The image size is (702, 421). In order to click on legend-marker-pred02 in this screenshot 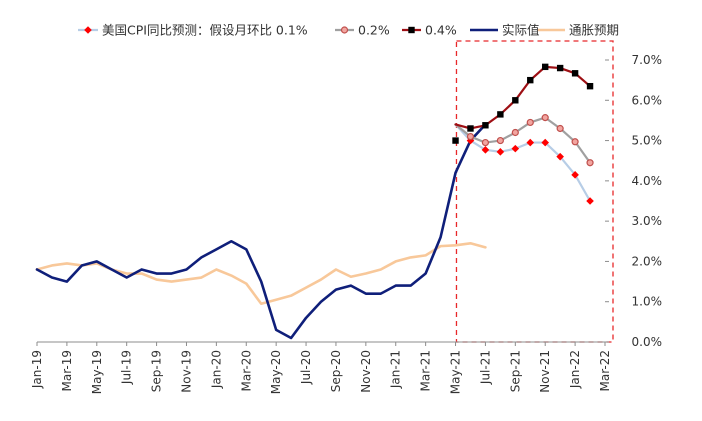, I will do `click(344, 30)`.